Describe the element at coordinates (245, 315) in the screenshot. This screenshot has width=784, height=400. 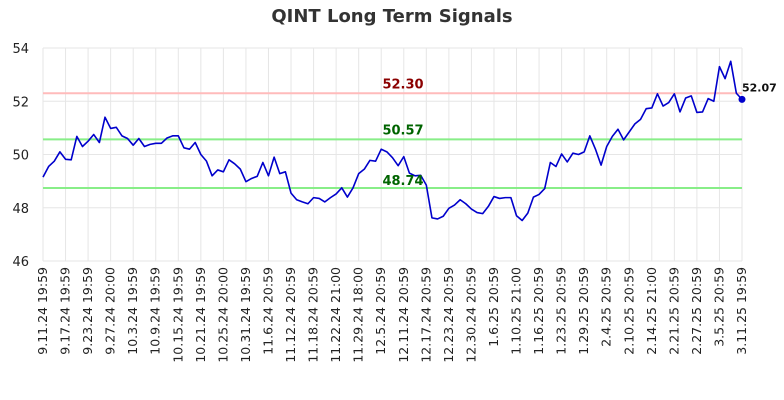
I see `x-tick-label: 10.31.24 19:59` at that location.